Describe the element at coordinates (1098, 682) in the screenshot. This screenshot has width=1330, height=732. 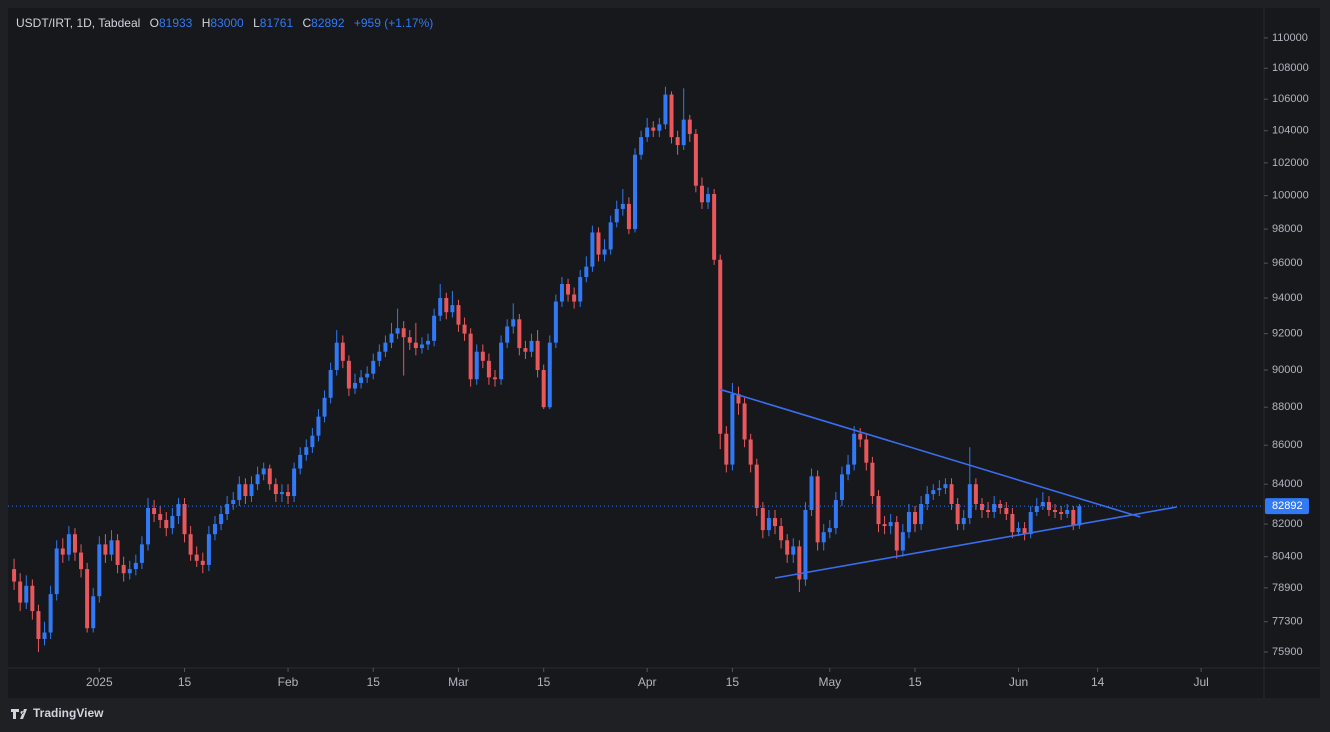
I see `x-tick-label: 14` at that location.